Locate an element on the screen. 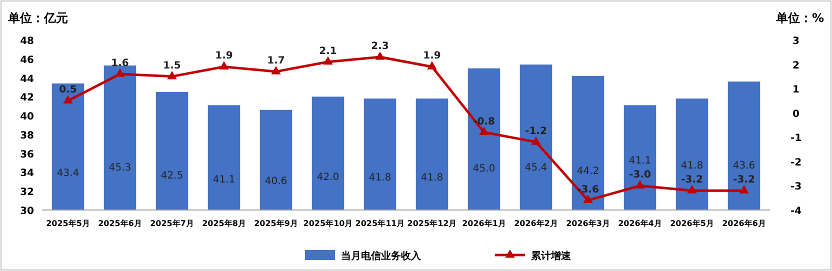  x-tick-label: 2025年11月 is located at coordinates (380, 223).